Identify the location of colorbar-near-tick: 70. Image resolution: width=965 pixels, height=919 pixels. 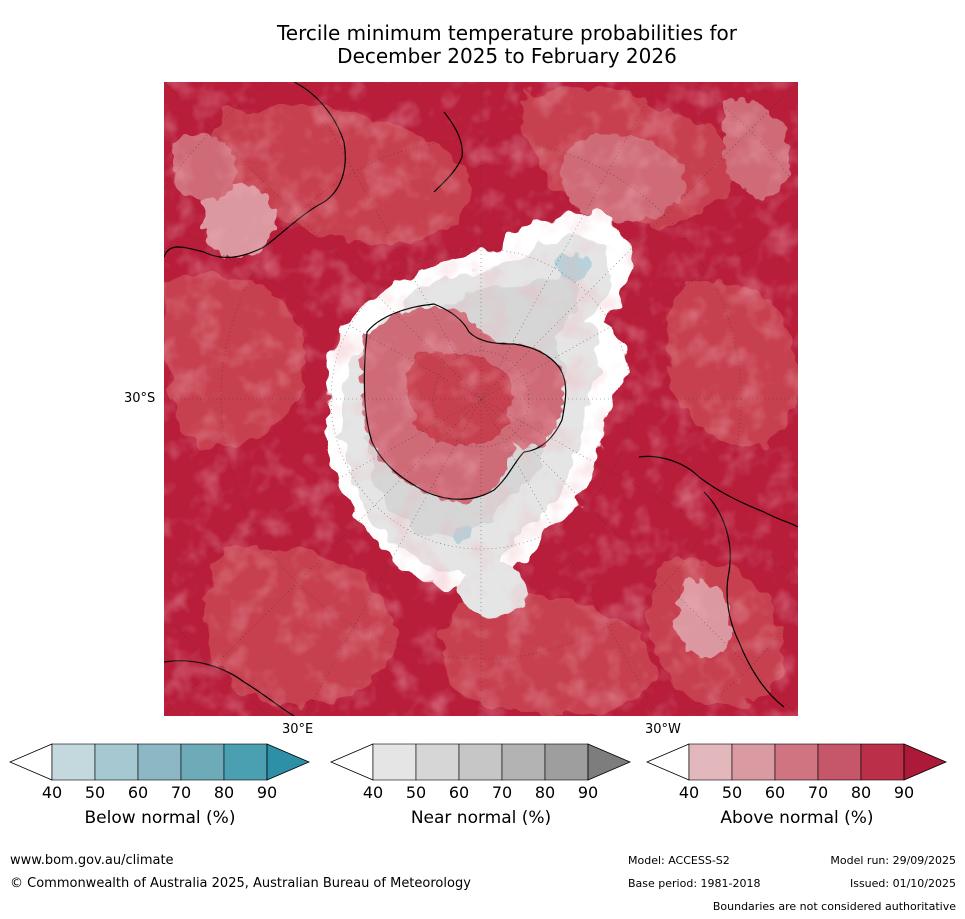
(502, 792).